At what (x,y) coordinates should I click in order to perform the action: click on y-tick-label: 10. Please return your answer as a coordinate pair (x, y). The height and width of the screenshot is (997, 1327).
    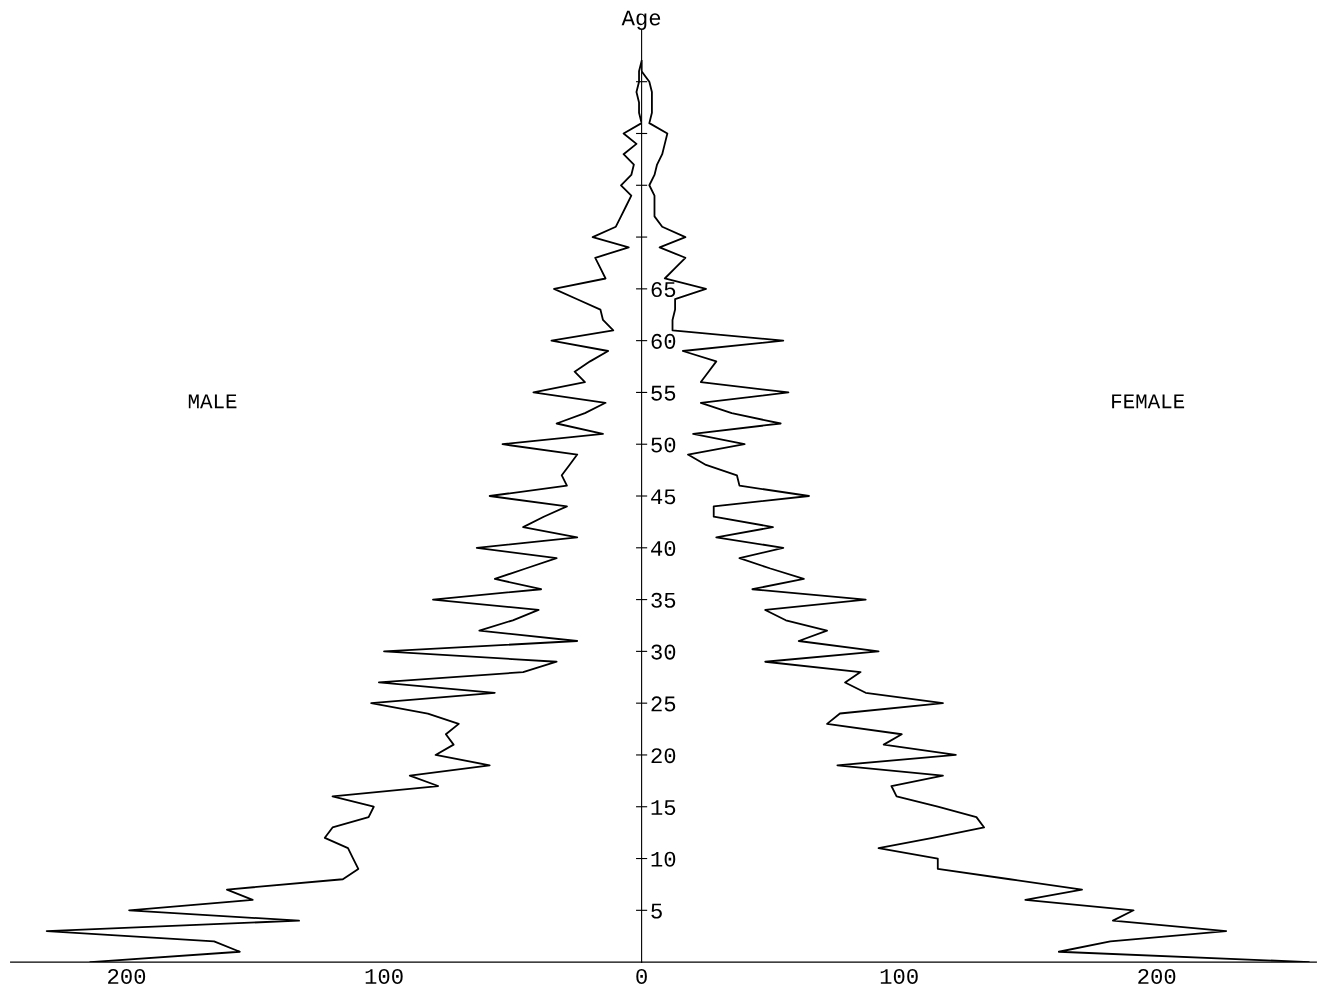
    Looking at the image, I should click on (663, 859).